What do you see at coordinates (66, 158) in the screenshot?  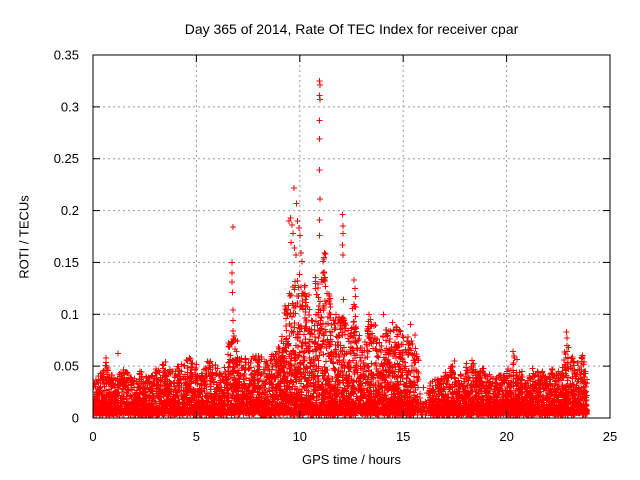 I see `y-tick-label: 0.25` at bounding box center [66, 158].